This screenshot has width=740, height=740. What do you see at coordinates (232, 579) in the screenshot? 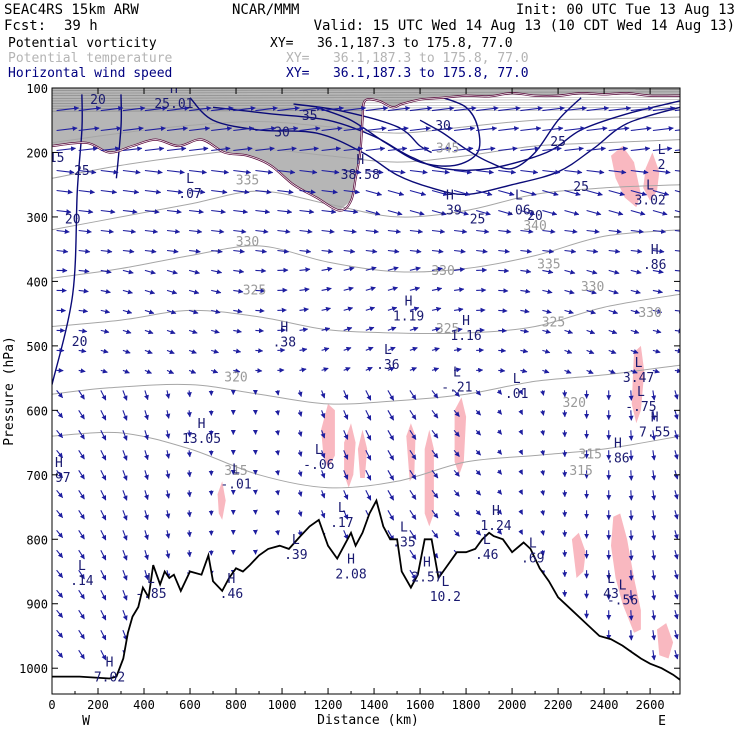
I see `extremum-marker: H` at bounding box center [232, 579].